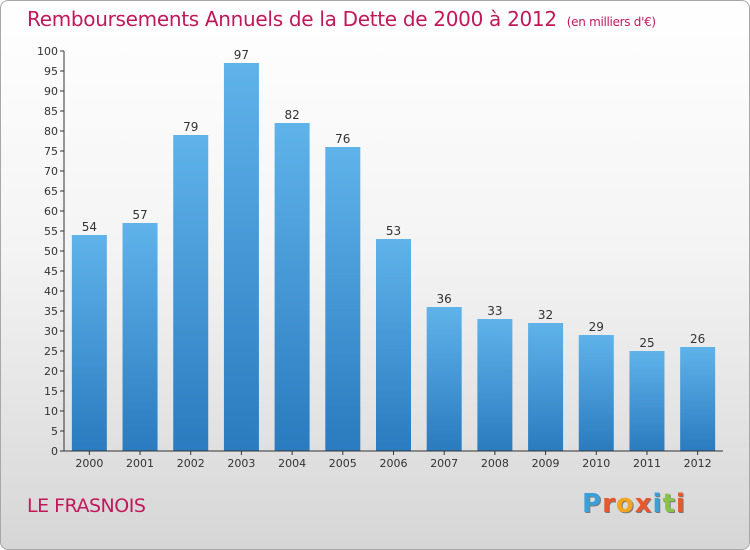  Describe the element at coordinates (292, 463) in the screenshot. I see `x-tick-label: 2004` at that location.